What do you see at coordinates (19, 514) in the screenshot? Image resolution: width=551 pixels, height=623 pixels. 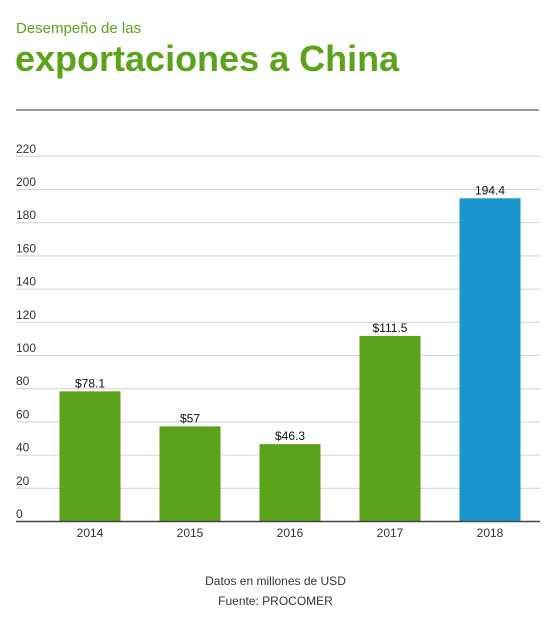 I see `y-tick-label: 0` at bounding box center [19, 514].